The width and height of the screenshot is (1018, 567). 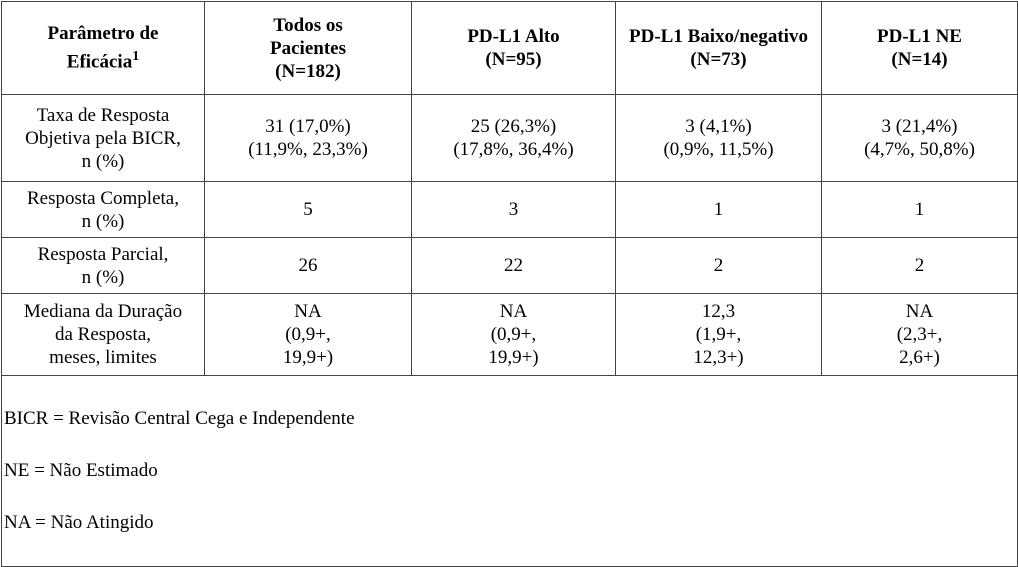 What do you see at coordinates (718, 334) in the screenshot?
I see `cell: 12,3 (1,9+, 12,3+)` at bounding box center [718, 334].